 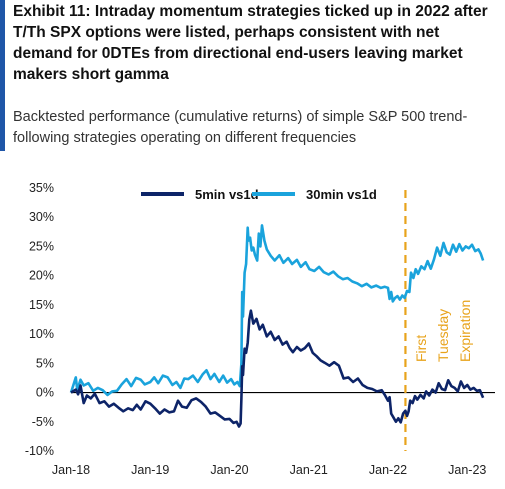 What do you see at coordinates (45, 393) in the screenshot?
I see `y-tick-label: 0%` at bounding box center [45, 393].